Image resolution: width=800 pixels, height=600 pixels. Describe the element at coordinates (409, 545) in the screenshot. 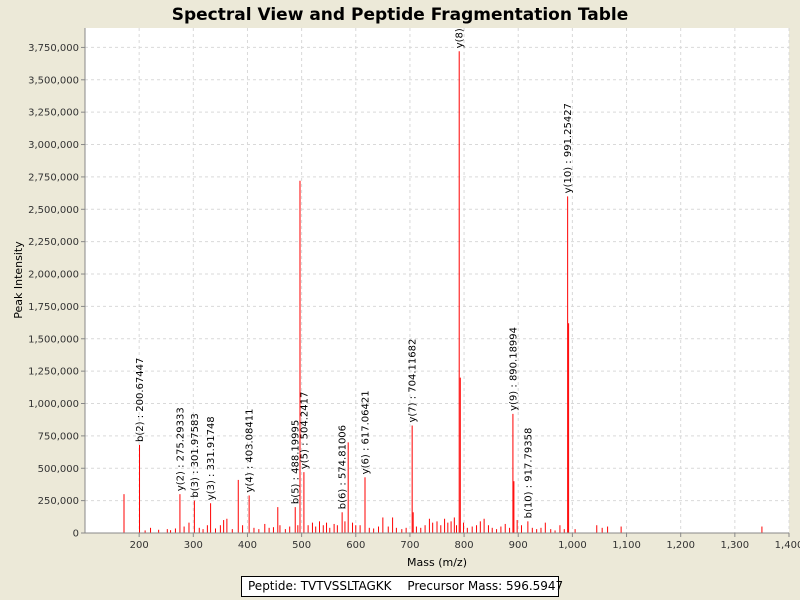

I see `x-tick-label: 700` at that location.